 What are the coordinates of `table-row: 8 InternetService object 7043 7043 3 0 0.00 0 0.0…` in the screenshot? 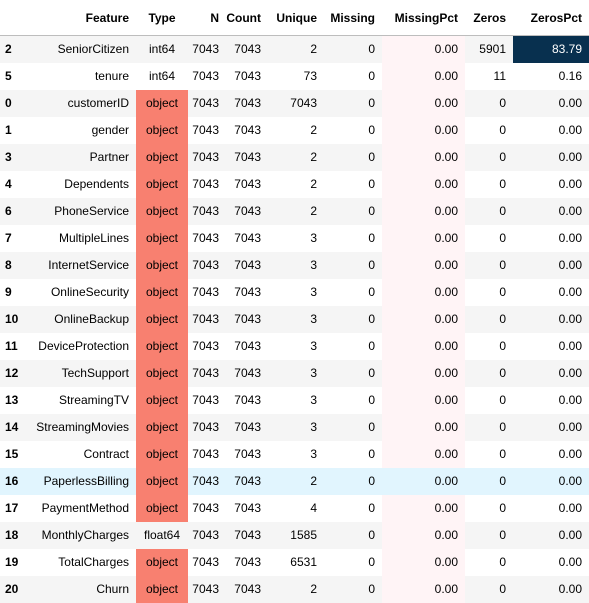 It's located at (294, 265).